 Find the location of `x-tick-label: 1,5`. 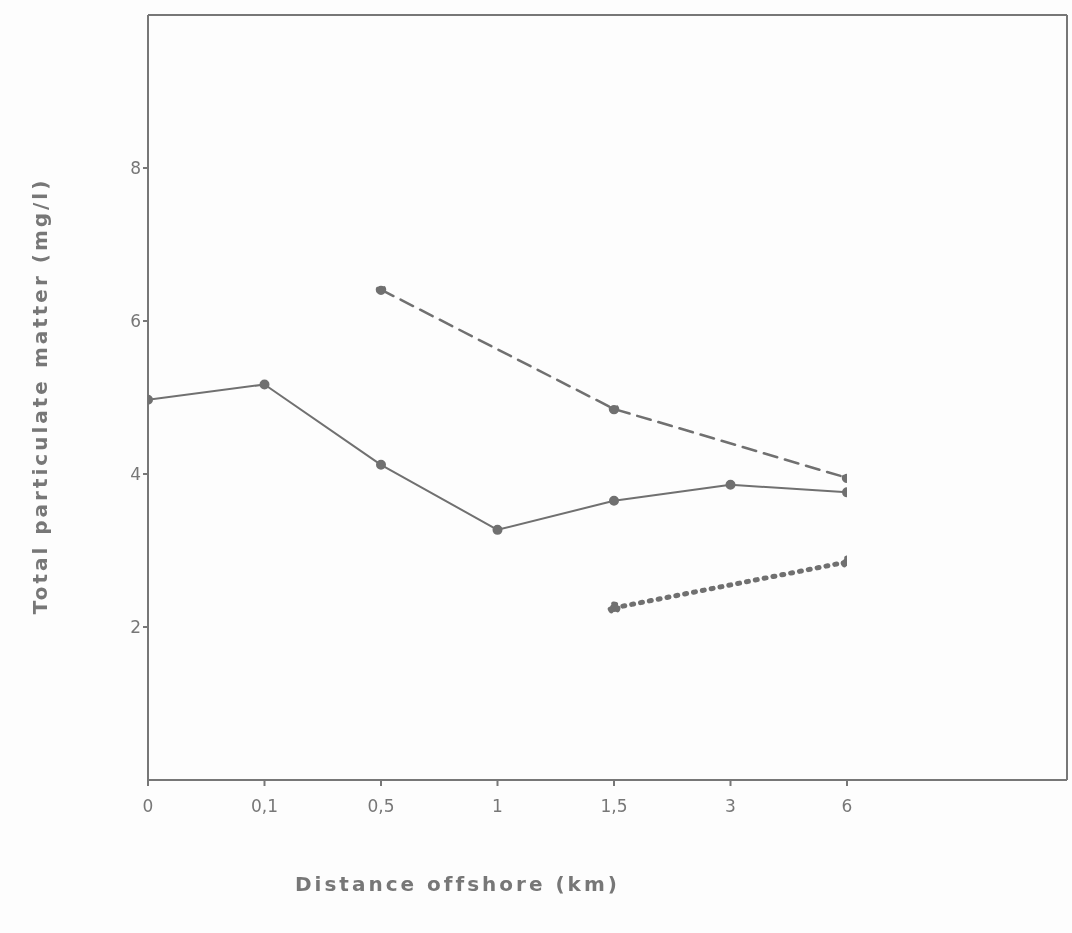

x-tick-label: 1,5 is located at coordinates (614, 806).